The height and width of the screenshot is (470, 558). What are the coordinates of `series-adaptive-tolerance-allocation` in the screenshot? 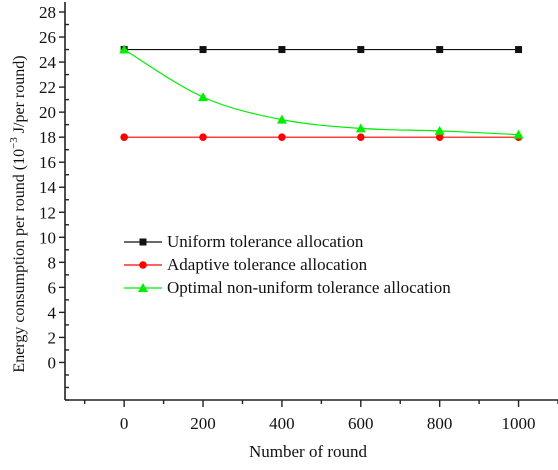 It's located at (321, 137).